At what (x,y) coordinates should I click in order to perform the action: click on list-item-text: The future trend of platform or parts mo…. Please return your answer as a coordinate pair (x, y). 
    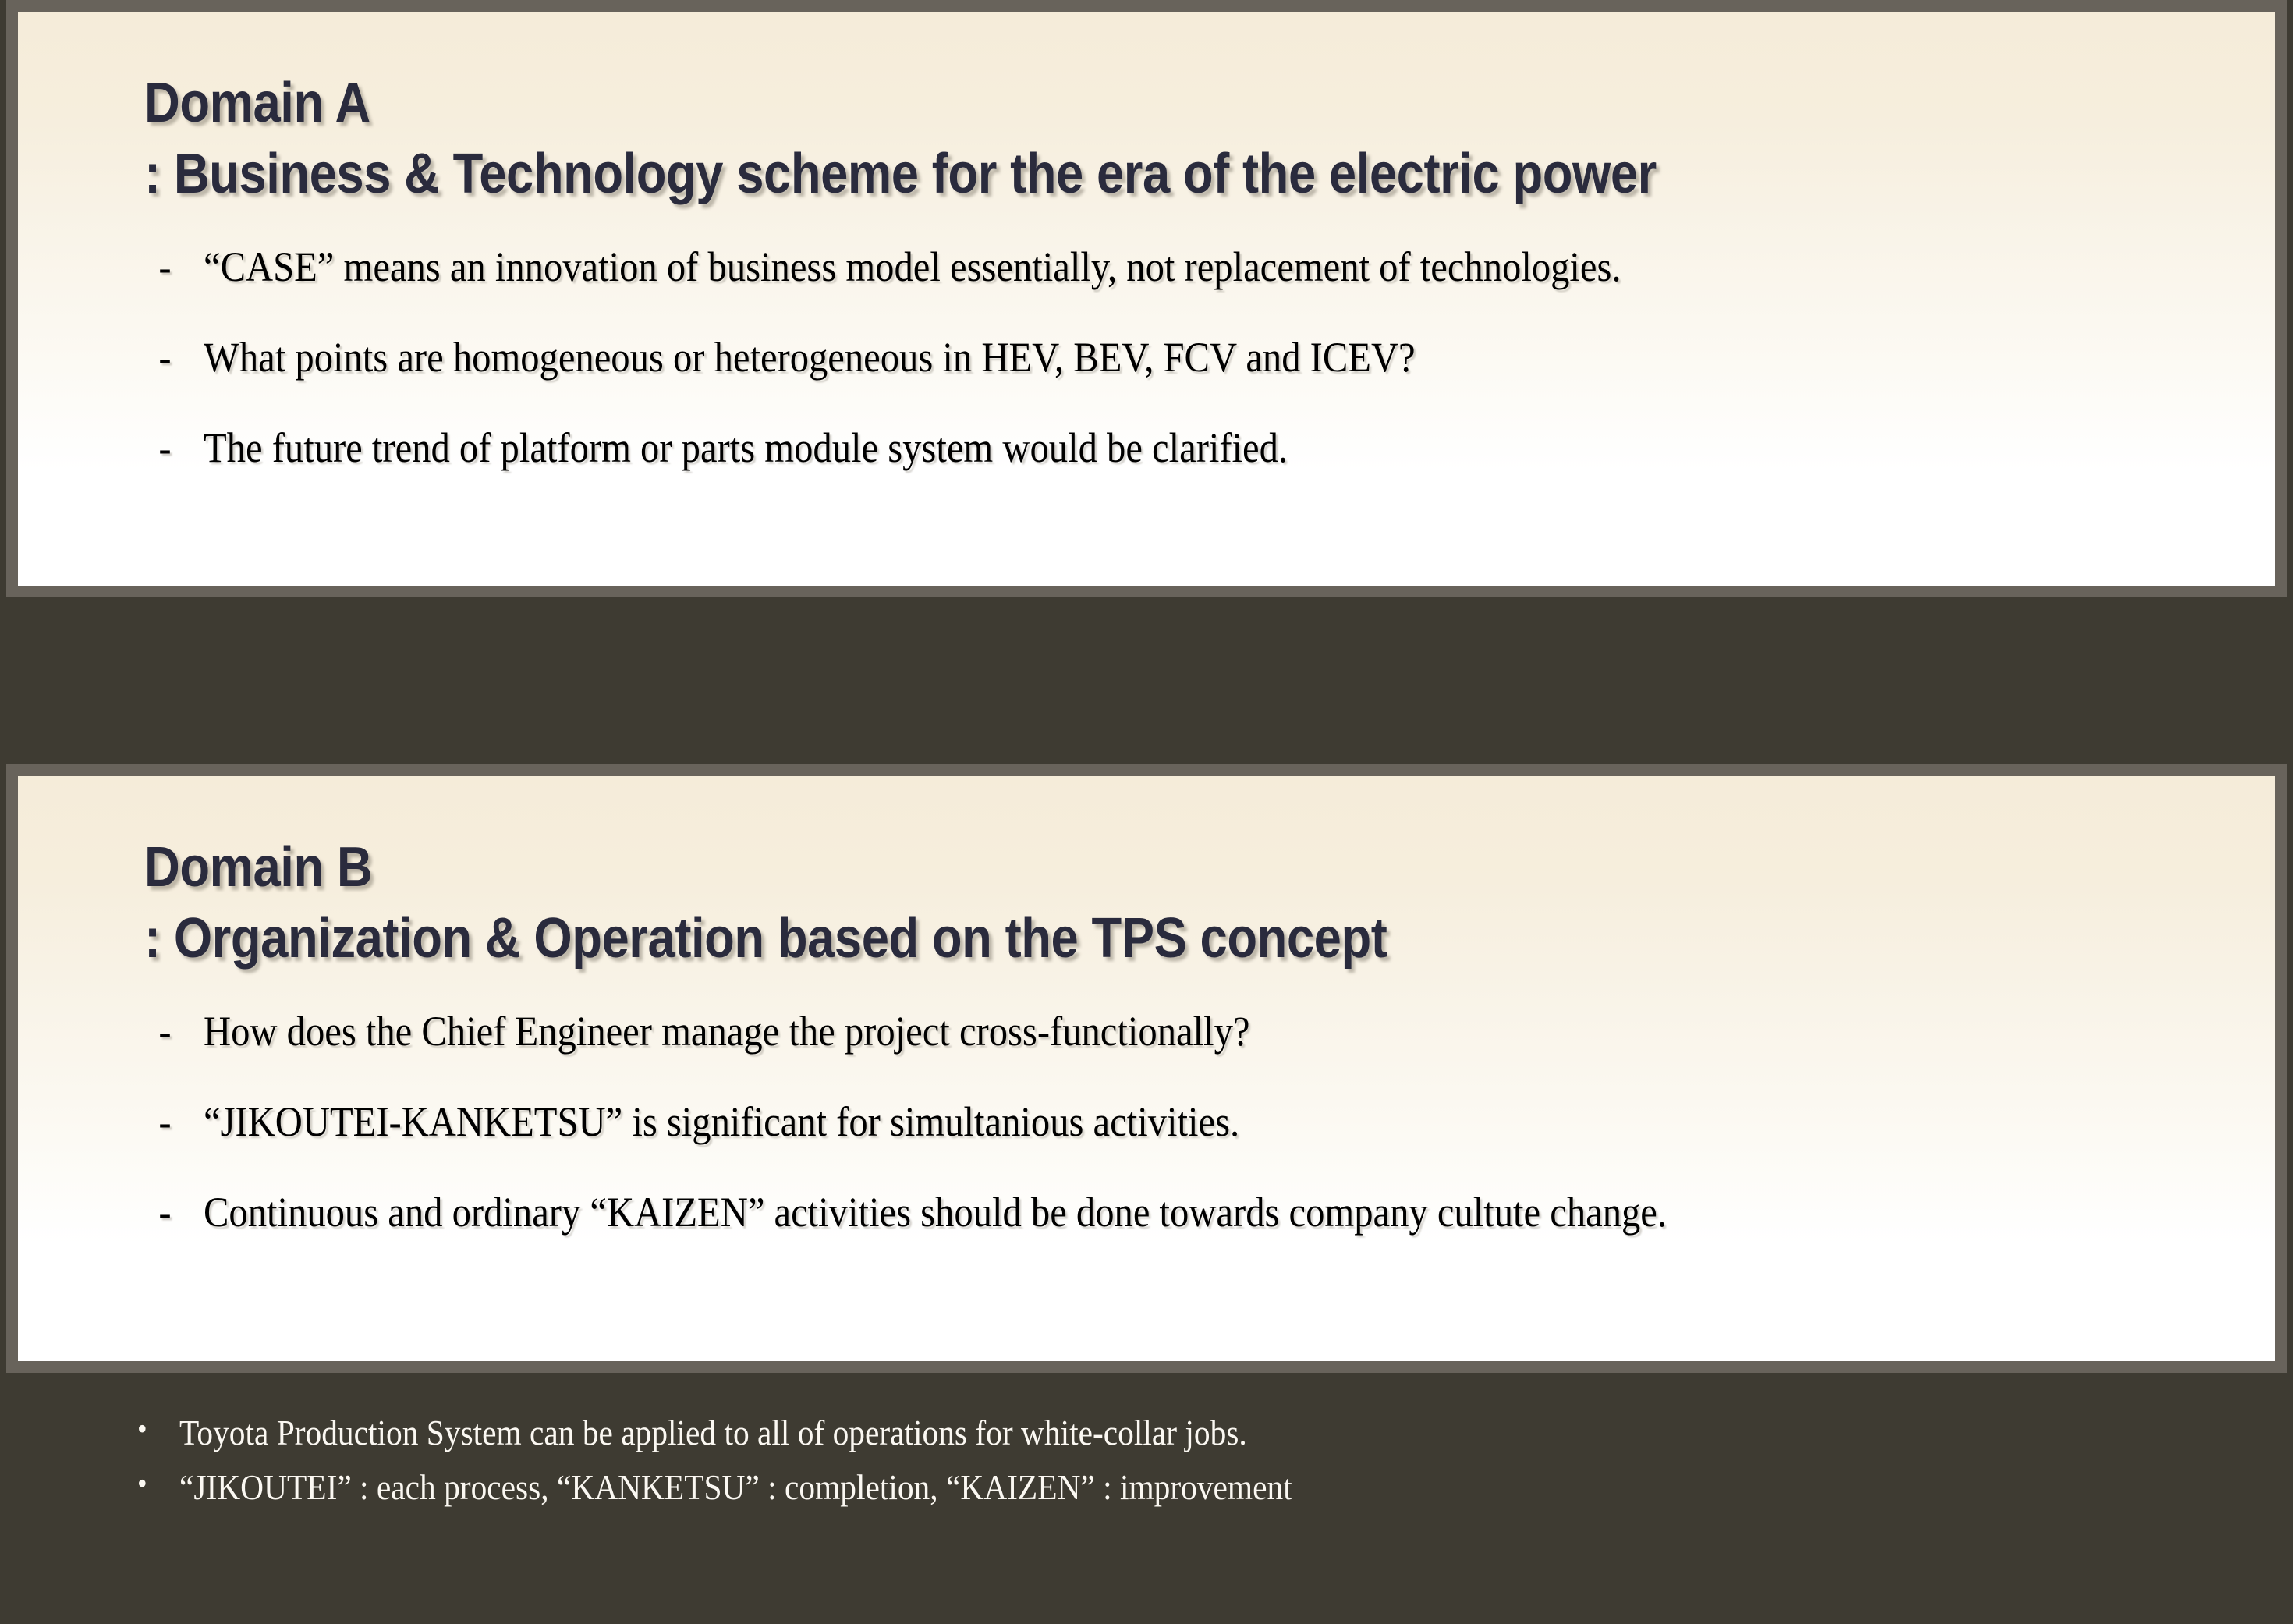
    Looking at the image, I should click on (746, 447).